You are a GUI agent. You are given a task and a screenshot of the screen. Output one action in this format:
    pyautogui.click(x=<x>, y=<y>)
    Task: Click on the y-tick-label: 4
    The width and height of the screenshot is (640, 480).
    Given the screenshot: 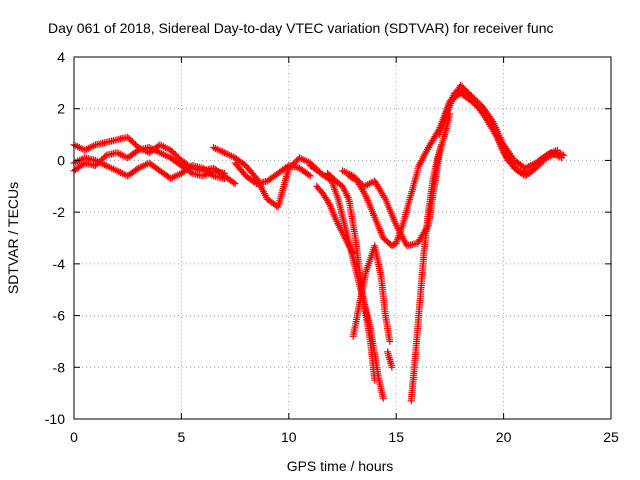 What is the action you would take?
    pyautogui.click(x=61, y=57)
    